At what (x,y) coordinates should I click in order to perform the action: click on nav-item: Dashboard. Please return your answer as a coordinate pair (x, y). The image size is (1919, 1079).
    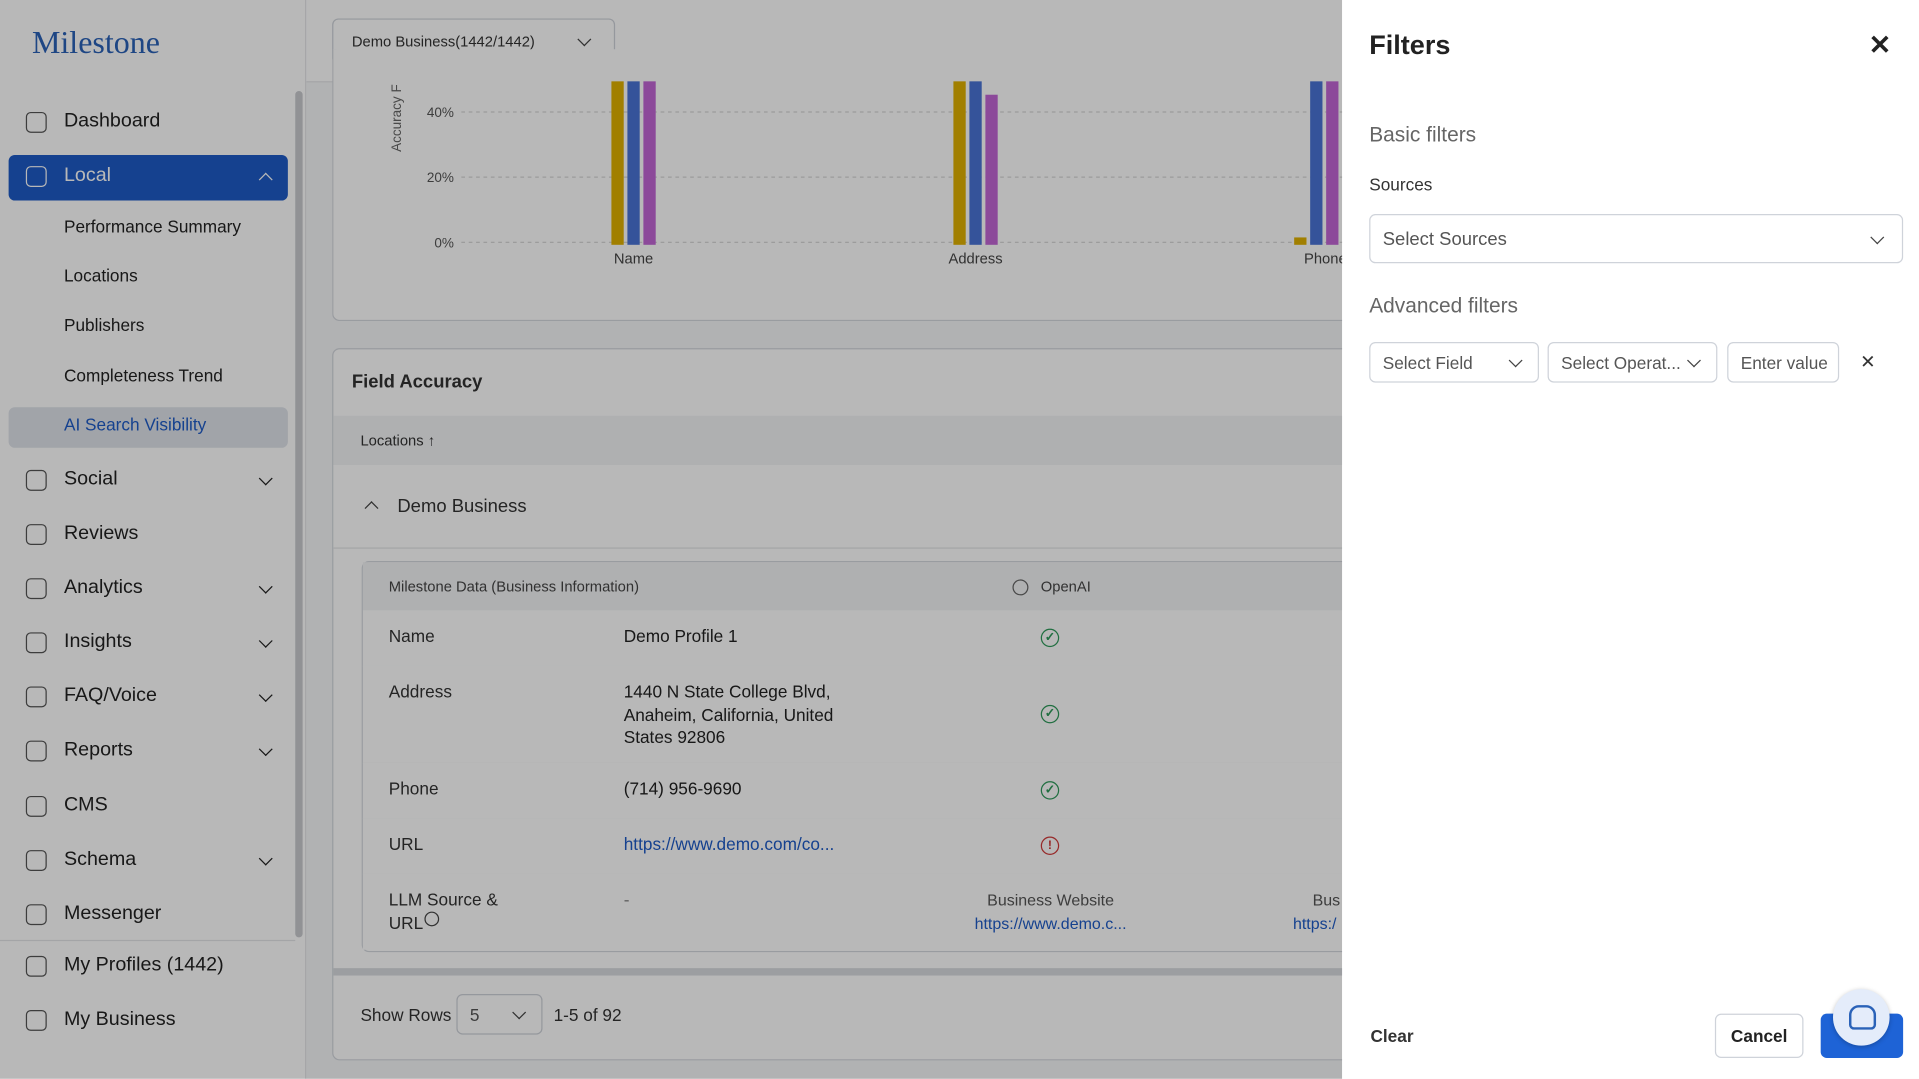
    Looking at the image, I should click on (112, 121).